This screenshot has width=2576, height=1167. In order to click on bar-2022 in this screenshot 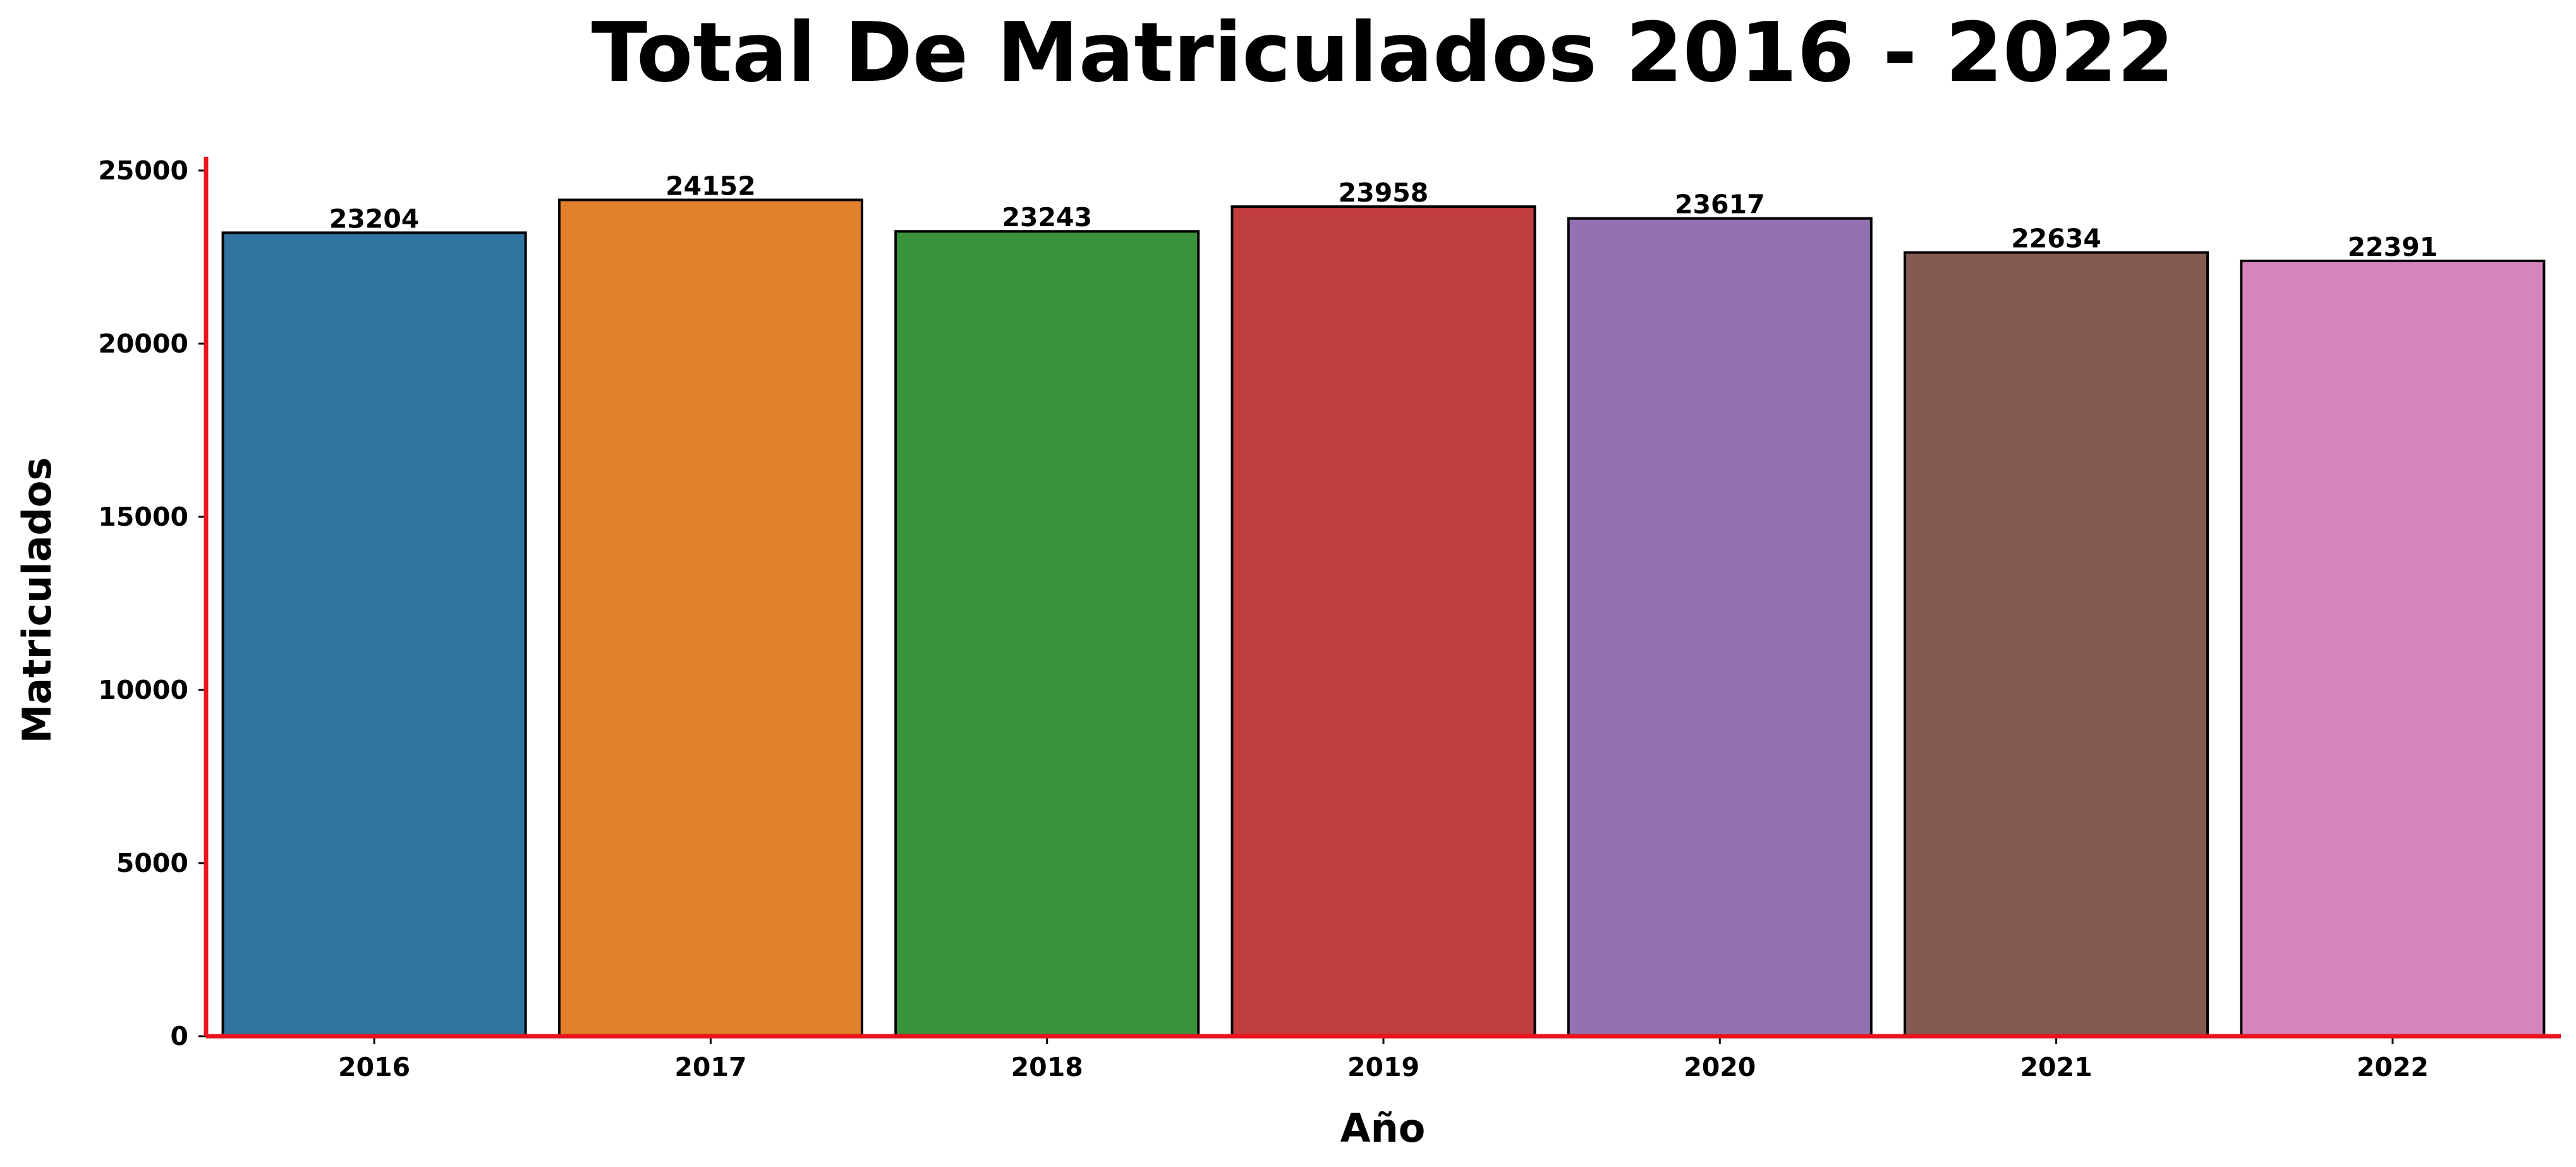, I will do `click(2393, 648)`.